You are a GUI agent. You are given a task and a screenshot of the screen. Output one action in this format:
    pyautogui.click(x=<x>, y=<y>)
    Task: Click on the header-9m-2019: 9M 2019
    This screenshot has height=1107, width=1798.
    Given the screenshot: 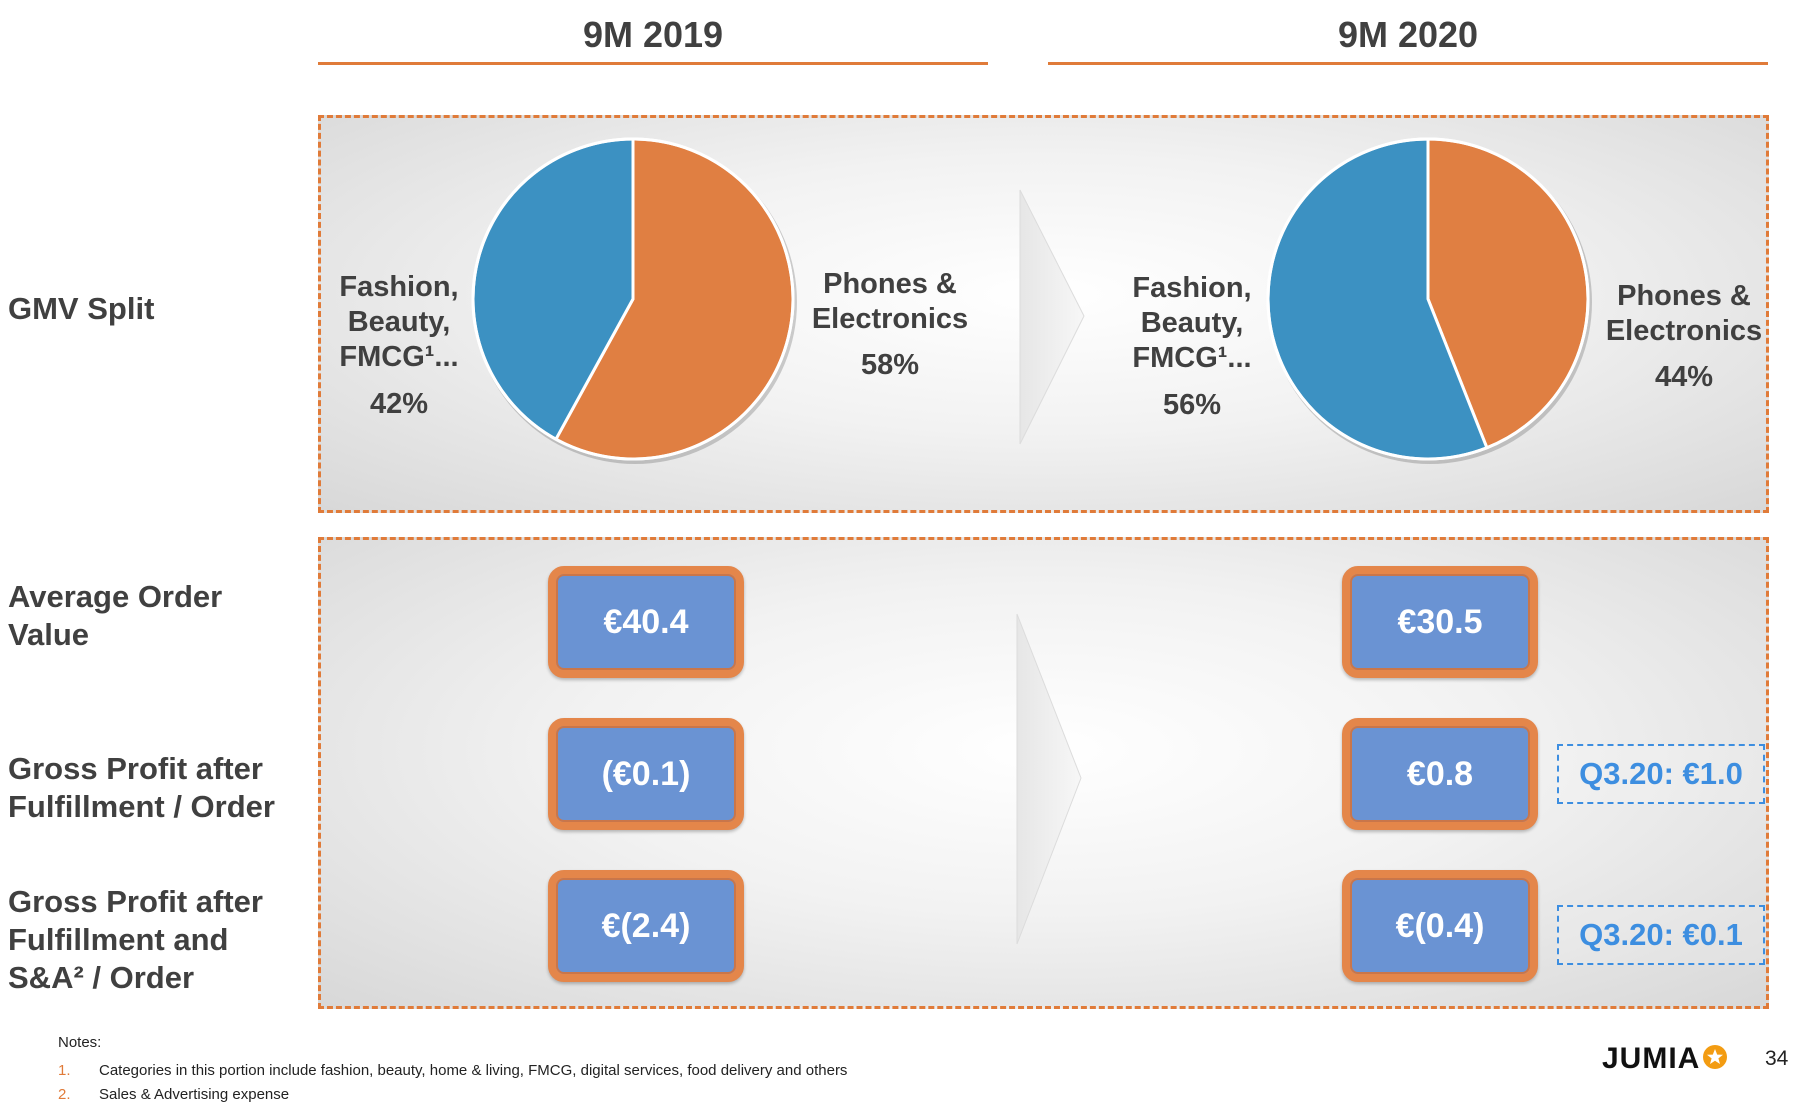 What is the action you would take?
    pyautogui.click(x=653, y=39)
    